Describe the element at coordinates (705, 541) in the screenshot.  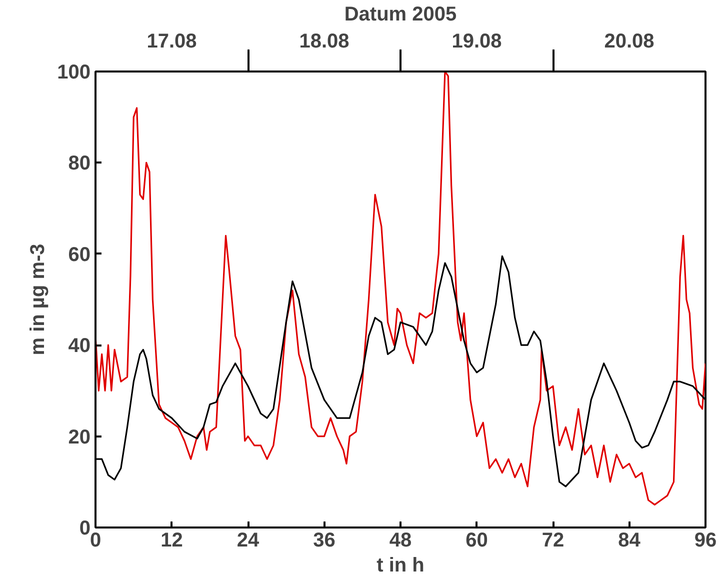
I see `x-tick-label: 96` at that location.